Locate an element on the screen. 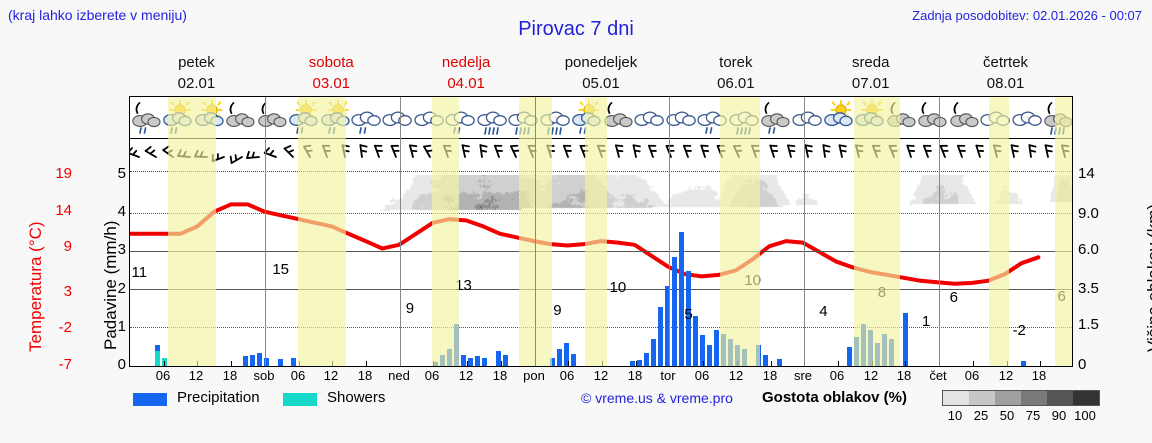 The width and height of the screenshot is (1152, 443). day-header-7: četrtek 08.01 is located at coordinates (1005, 74).